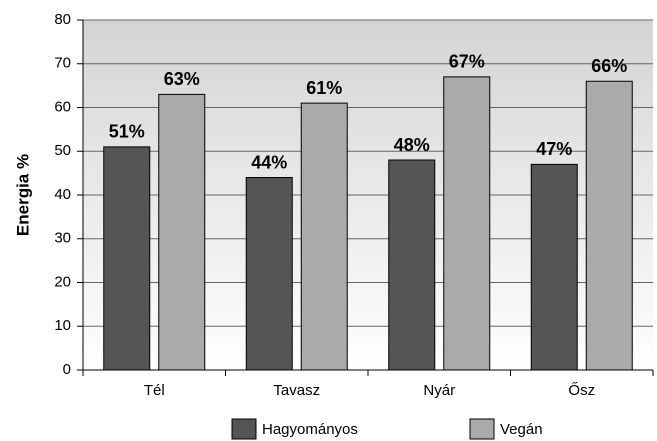 The width and height of the screenshot is (657, 441). I want to click on y-tick-label: 50, so click(62, 150).